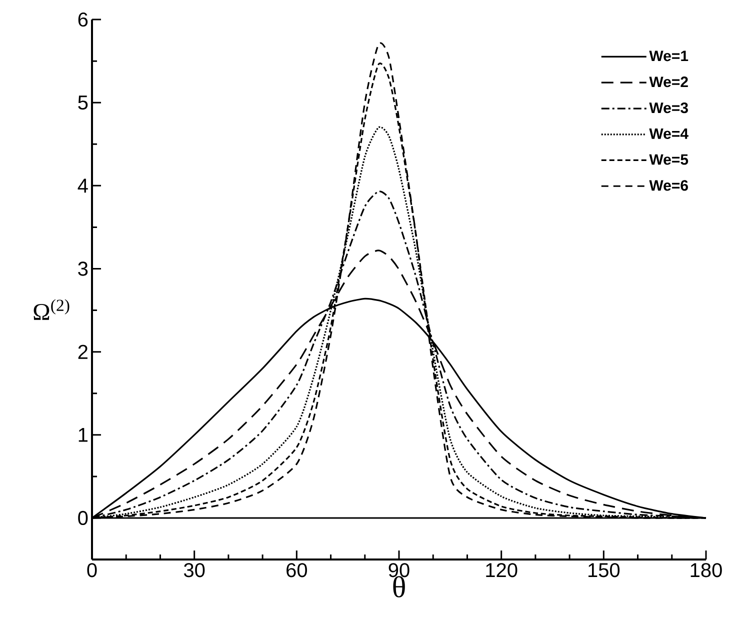 This screenshot has height=629, width=731. Describe the element at coordinates (668, 82) in the screenshot. I see `legend-label: We=2` at that location.